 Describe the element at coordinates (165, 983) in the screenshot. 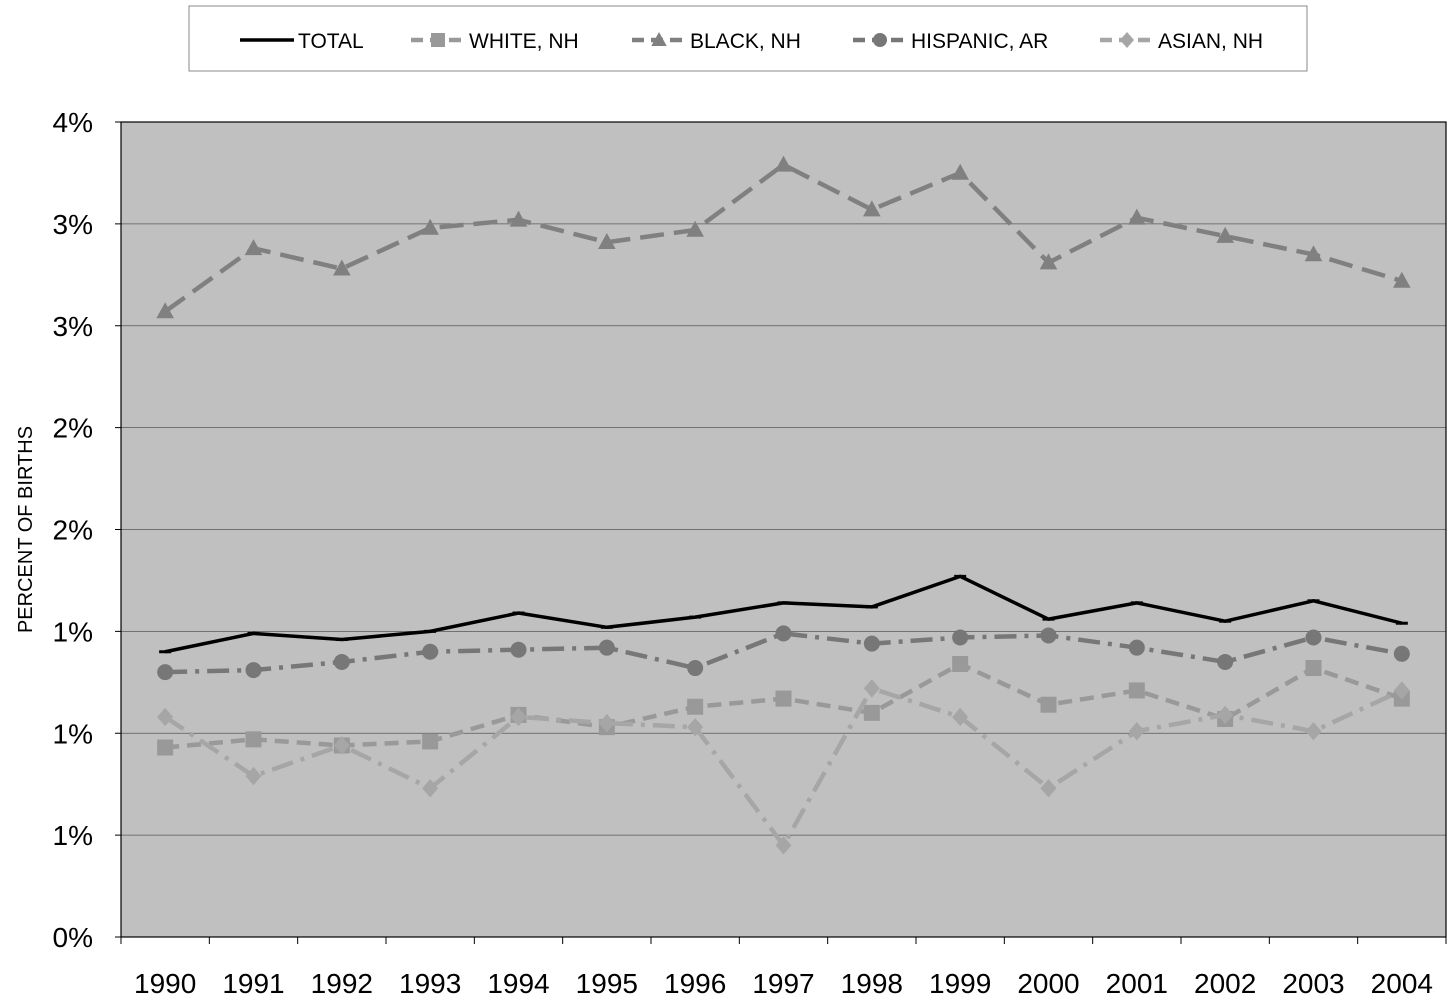

I see `x-tick-label: 1990` at that location.